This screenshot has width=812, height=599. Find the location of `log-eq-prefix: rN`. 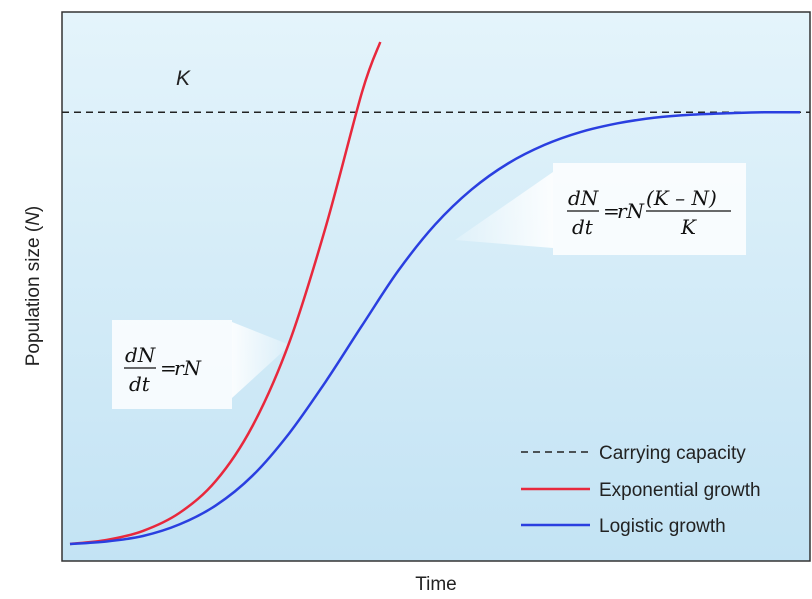

log-eq-prefix: rN is located at coordinates (631, 211).